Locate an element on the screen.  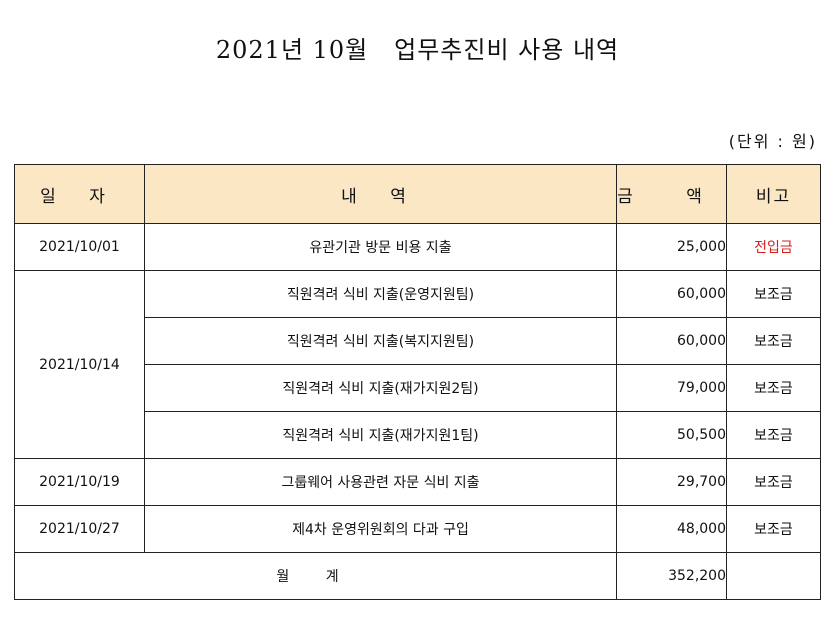
table-row: 2021/10/19 그룹웨어 사용관련 자문 식비 지출 29,700 보조금 is located at coordinates (417, 482).